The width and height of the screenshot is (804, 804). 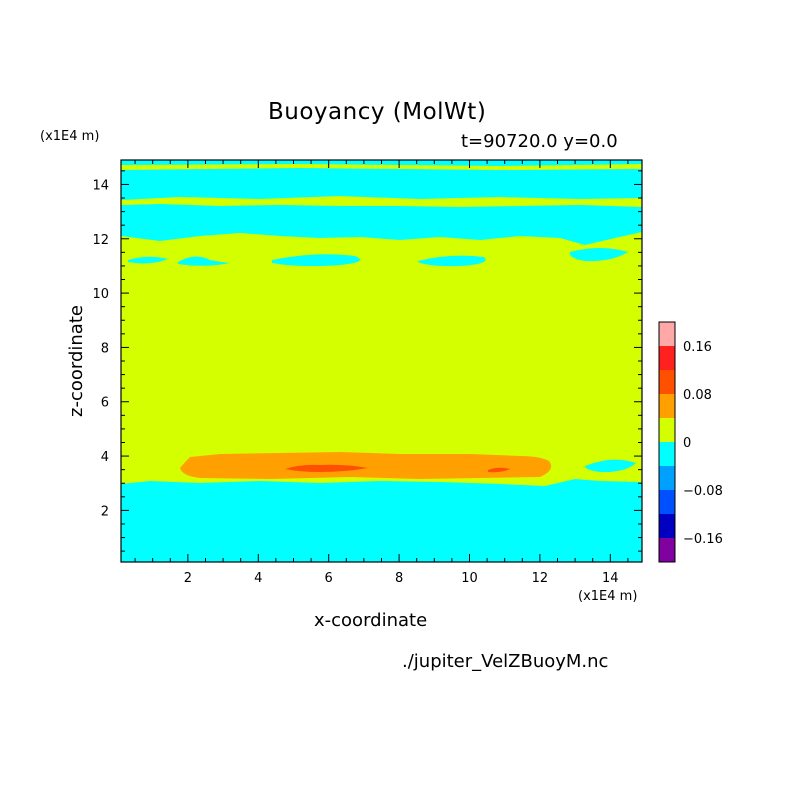 What do you see at coordinates (703, 491) in the screenshot?
I see `colorbar-tick-label: −0.08` at bounding box center [703, 491].